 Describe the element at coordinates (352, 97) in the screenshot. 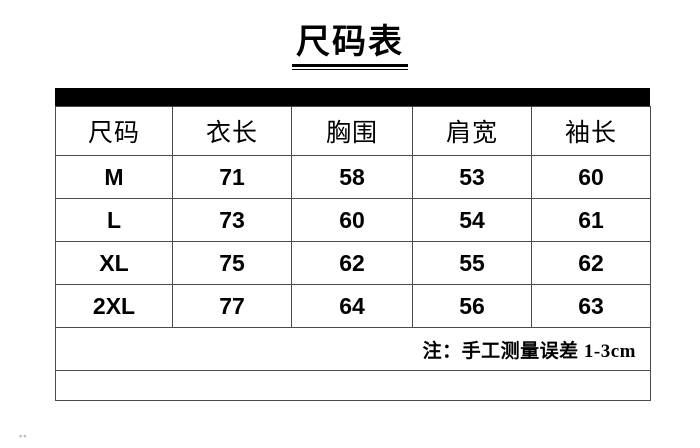

I see `header-accent-bar` at that location.